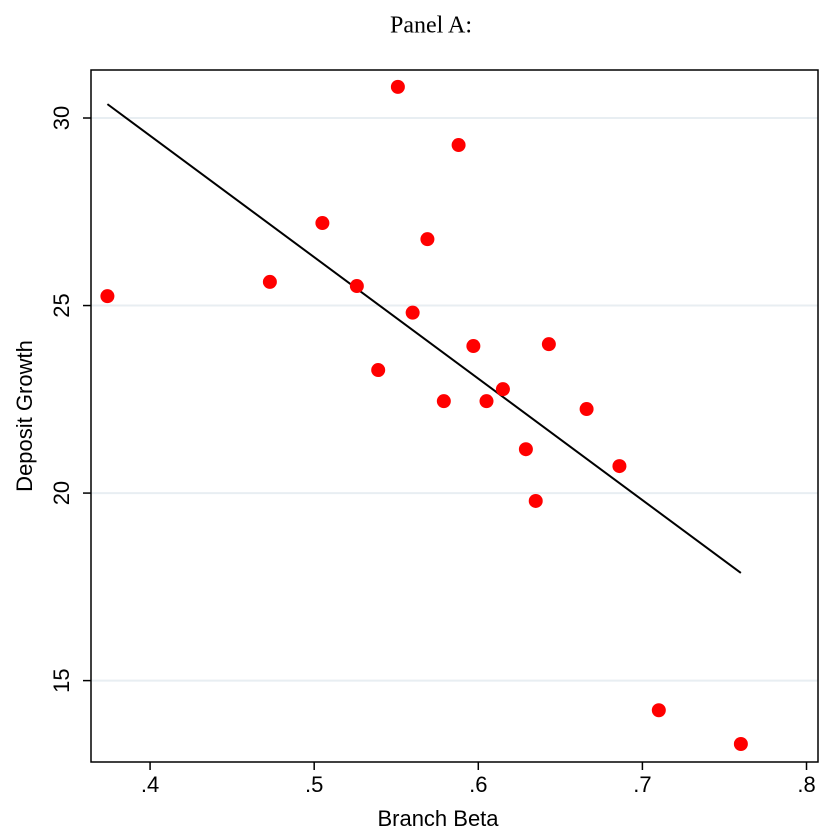  I want to click on y-axis-title: Deposit Growth, so click(24, 416).